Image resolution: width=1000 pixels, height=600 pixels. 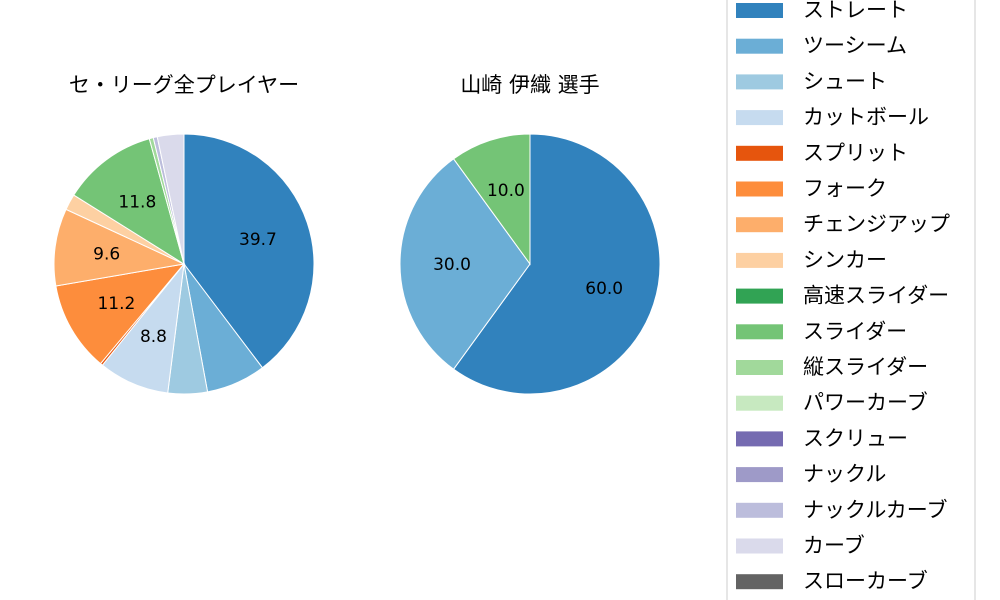 I want to click on slice-value-label: 30.0, so click(x=452, y=265).